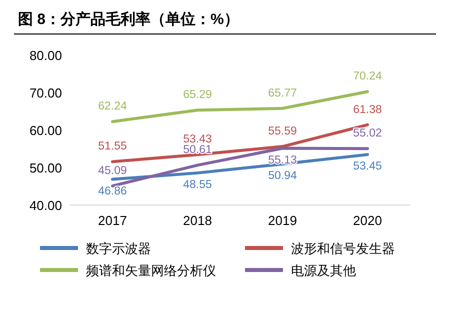 This screenshot has height=324, width=450. I want to click on data-label: 53.45, so click(367, 166).